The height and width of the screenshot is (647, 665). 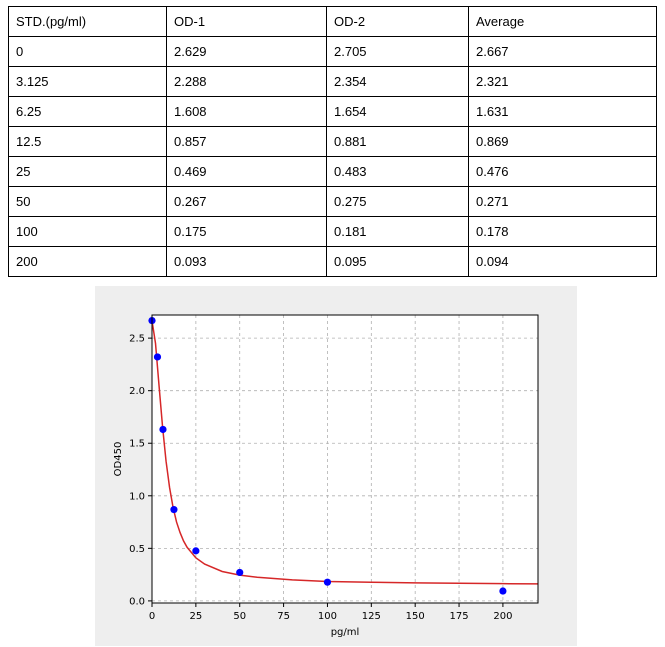 I want to click on y-ticks: 0.0 0.5 1.0 1.5 2.0 2.5, so click(x=140, y=470).